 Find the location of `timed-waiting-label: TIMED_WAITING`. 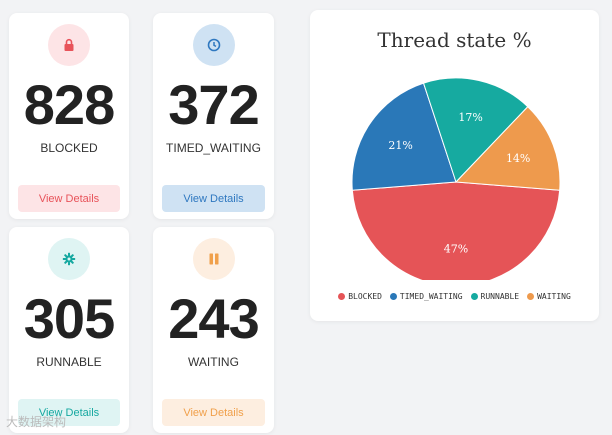

timed-waiting-label: TIMED_WAITING is located at coordinates (213, 148).